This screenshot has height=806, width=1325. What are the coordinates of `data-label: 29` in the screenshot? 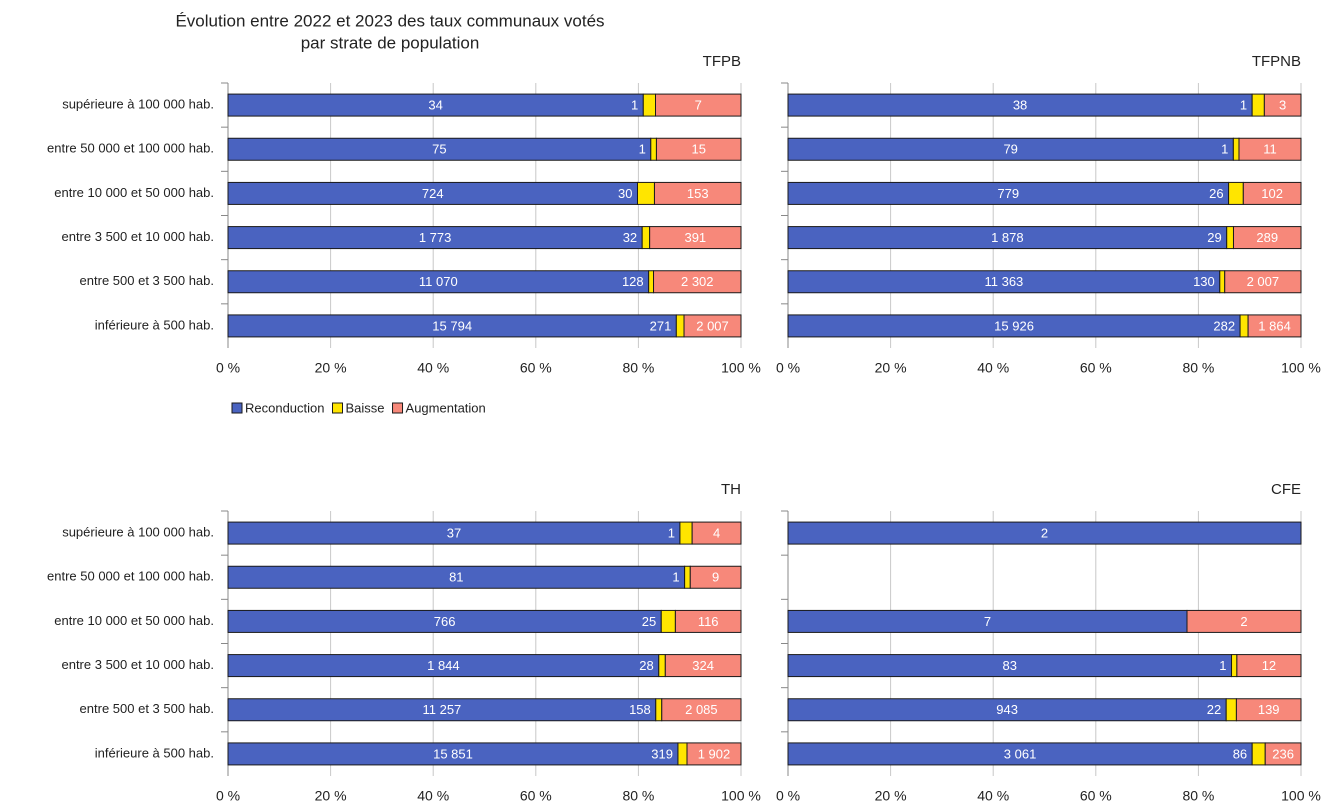 It's located at (1214, 237).